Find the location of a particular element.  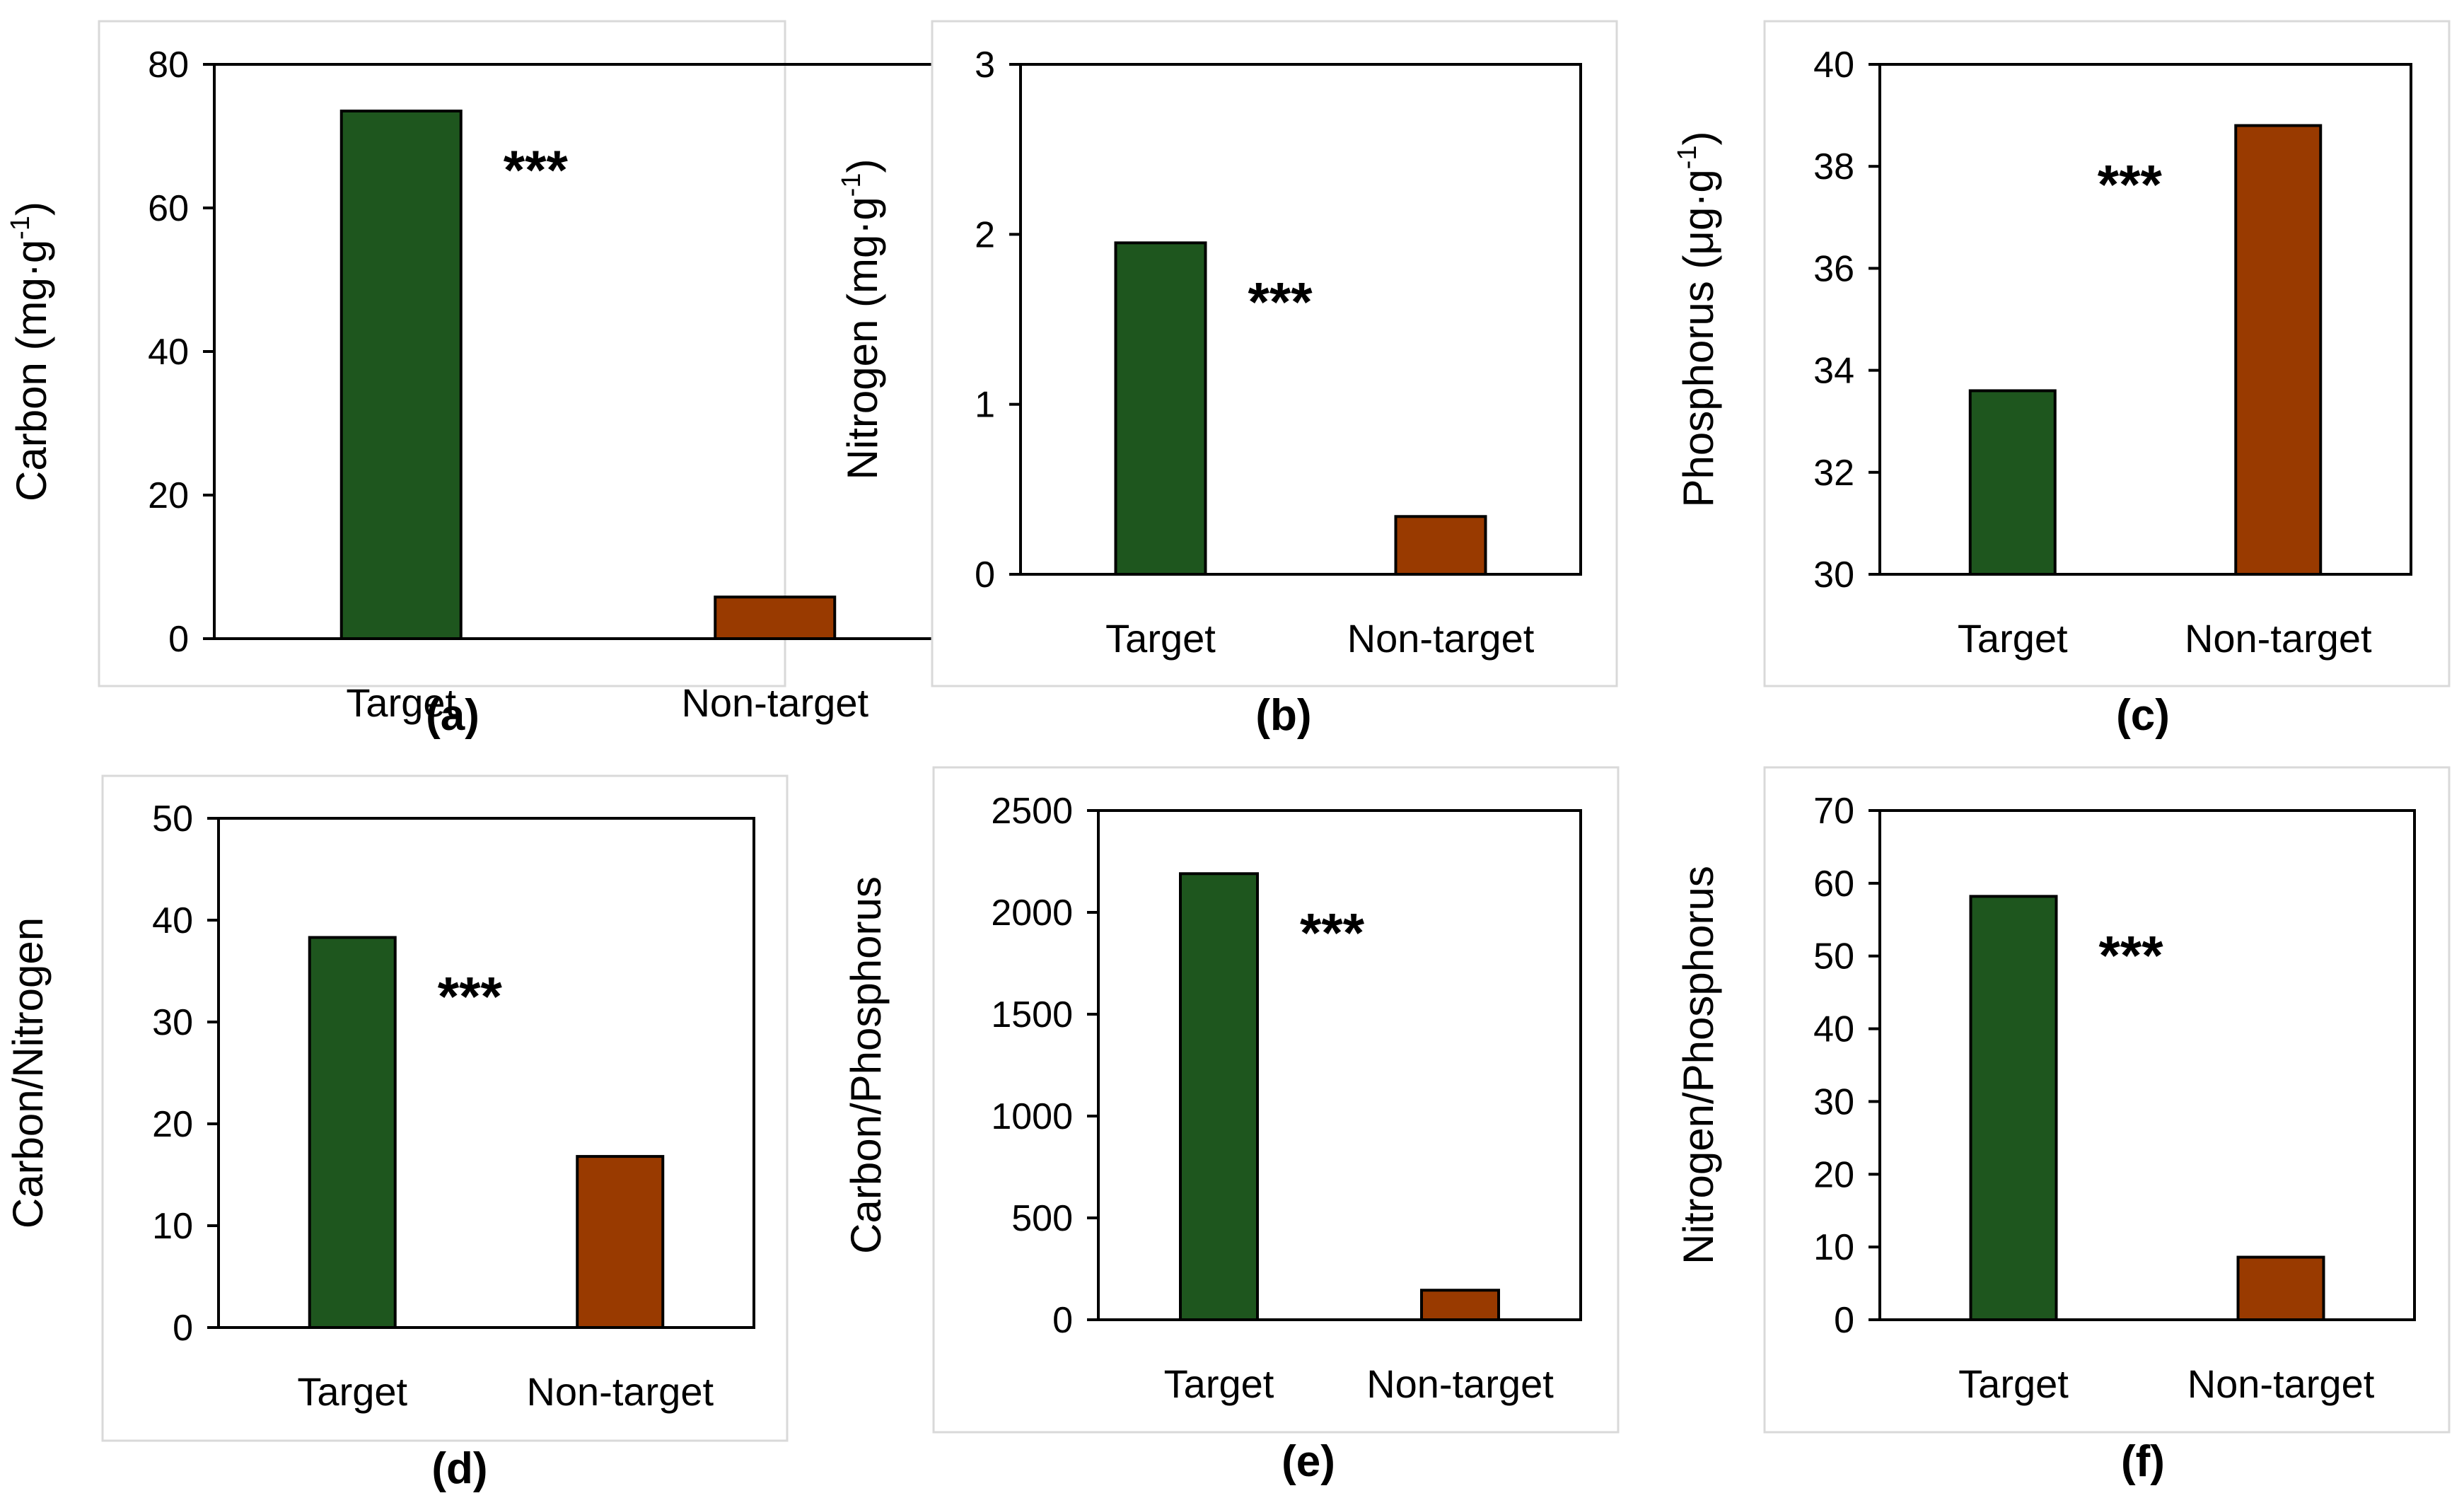

y-axis-label: Nitrogen (mg·g-1) is located at coordinates (861, 319).